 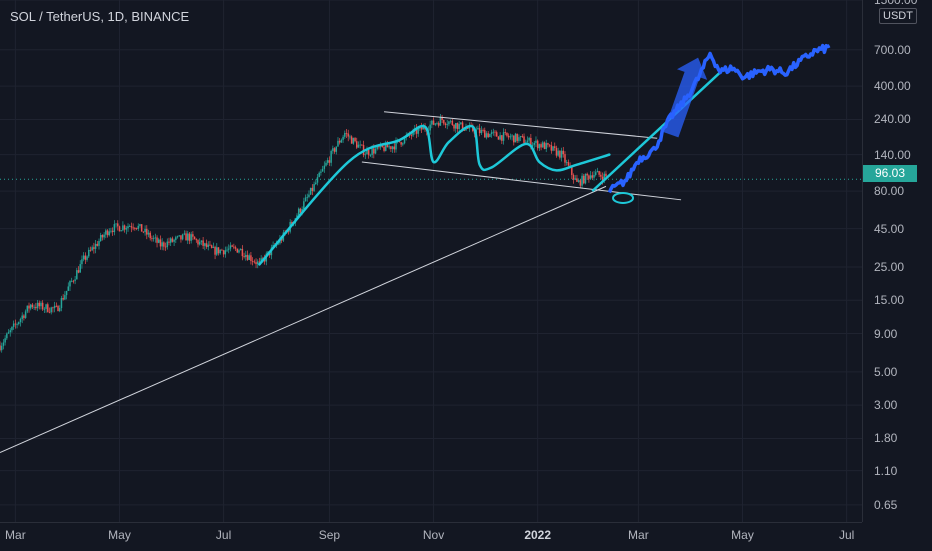 What do you see at coordinates (521, 125) in the screenshot?
I see `channel-upper-line` at bounding box center [521, 125].